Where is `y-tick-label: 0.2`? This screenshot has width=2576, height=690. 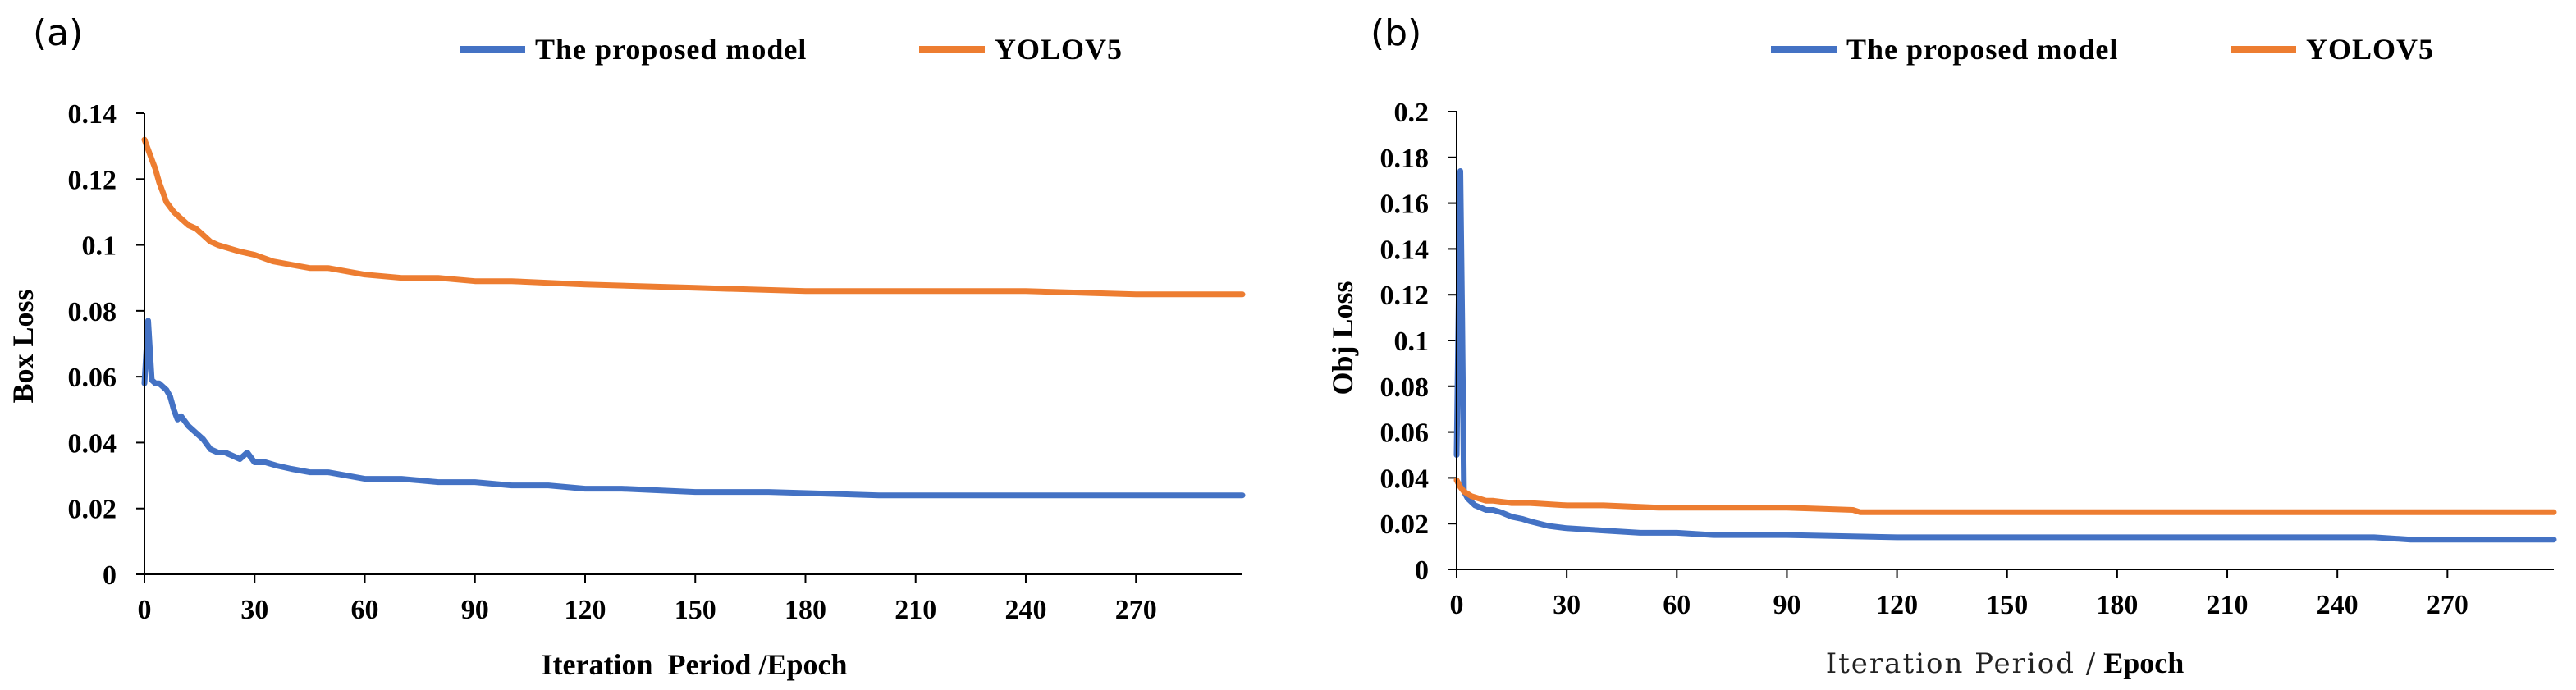 y-tick-label: 0.2 is located at coordinates (1412, 113).